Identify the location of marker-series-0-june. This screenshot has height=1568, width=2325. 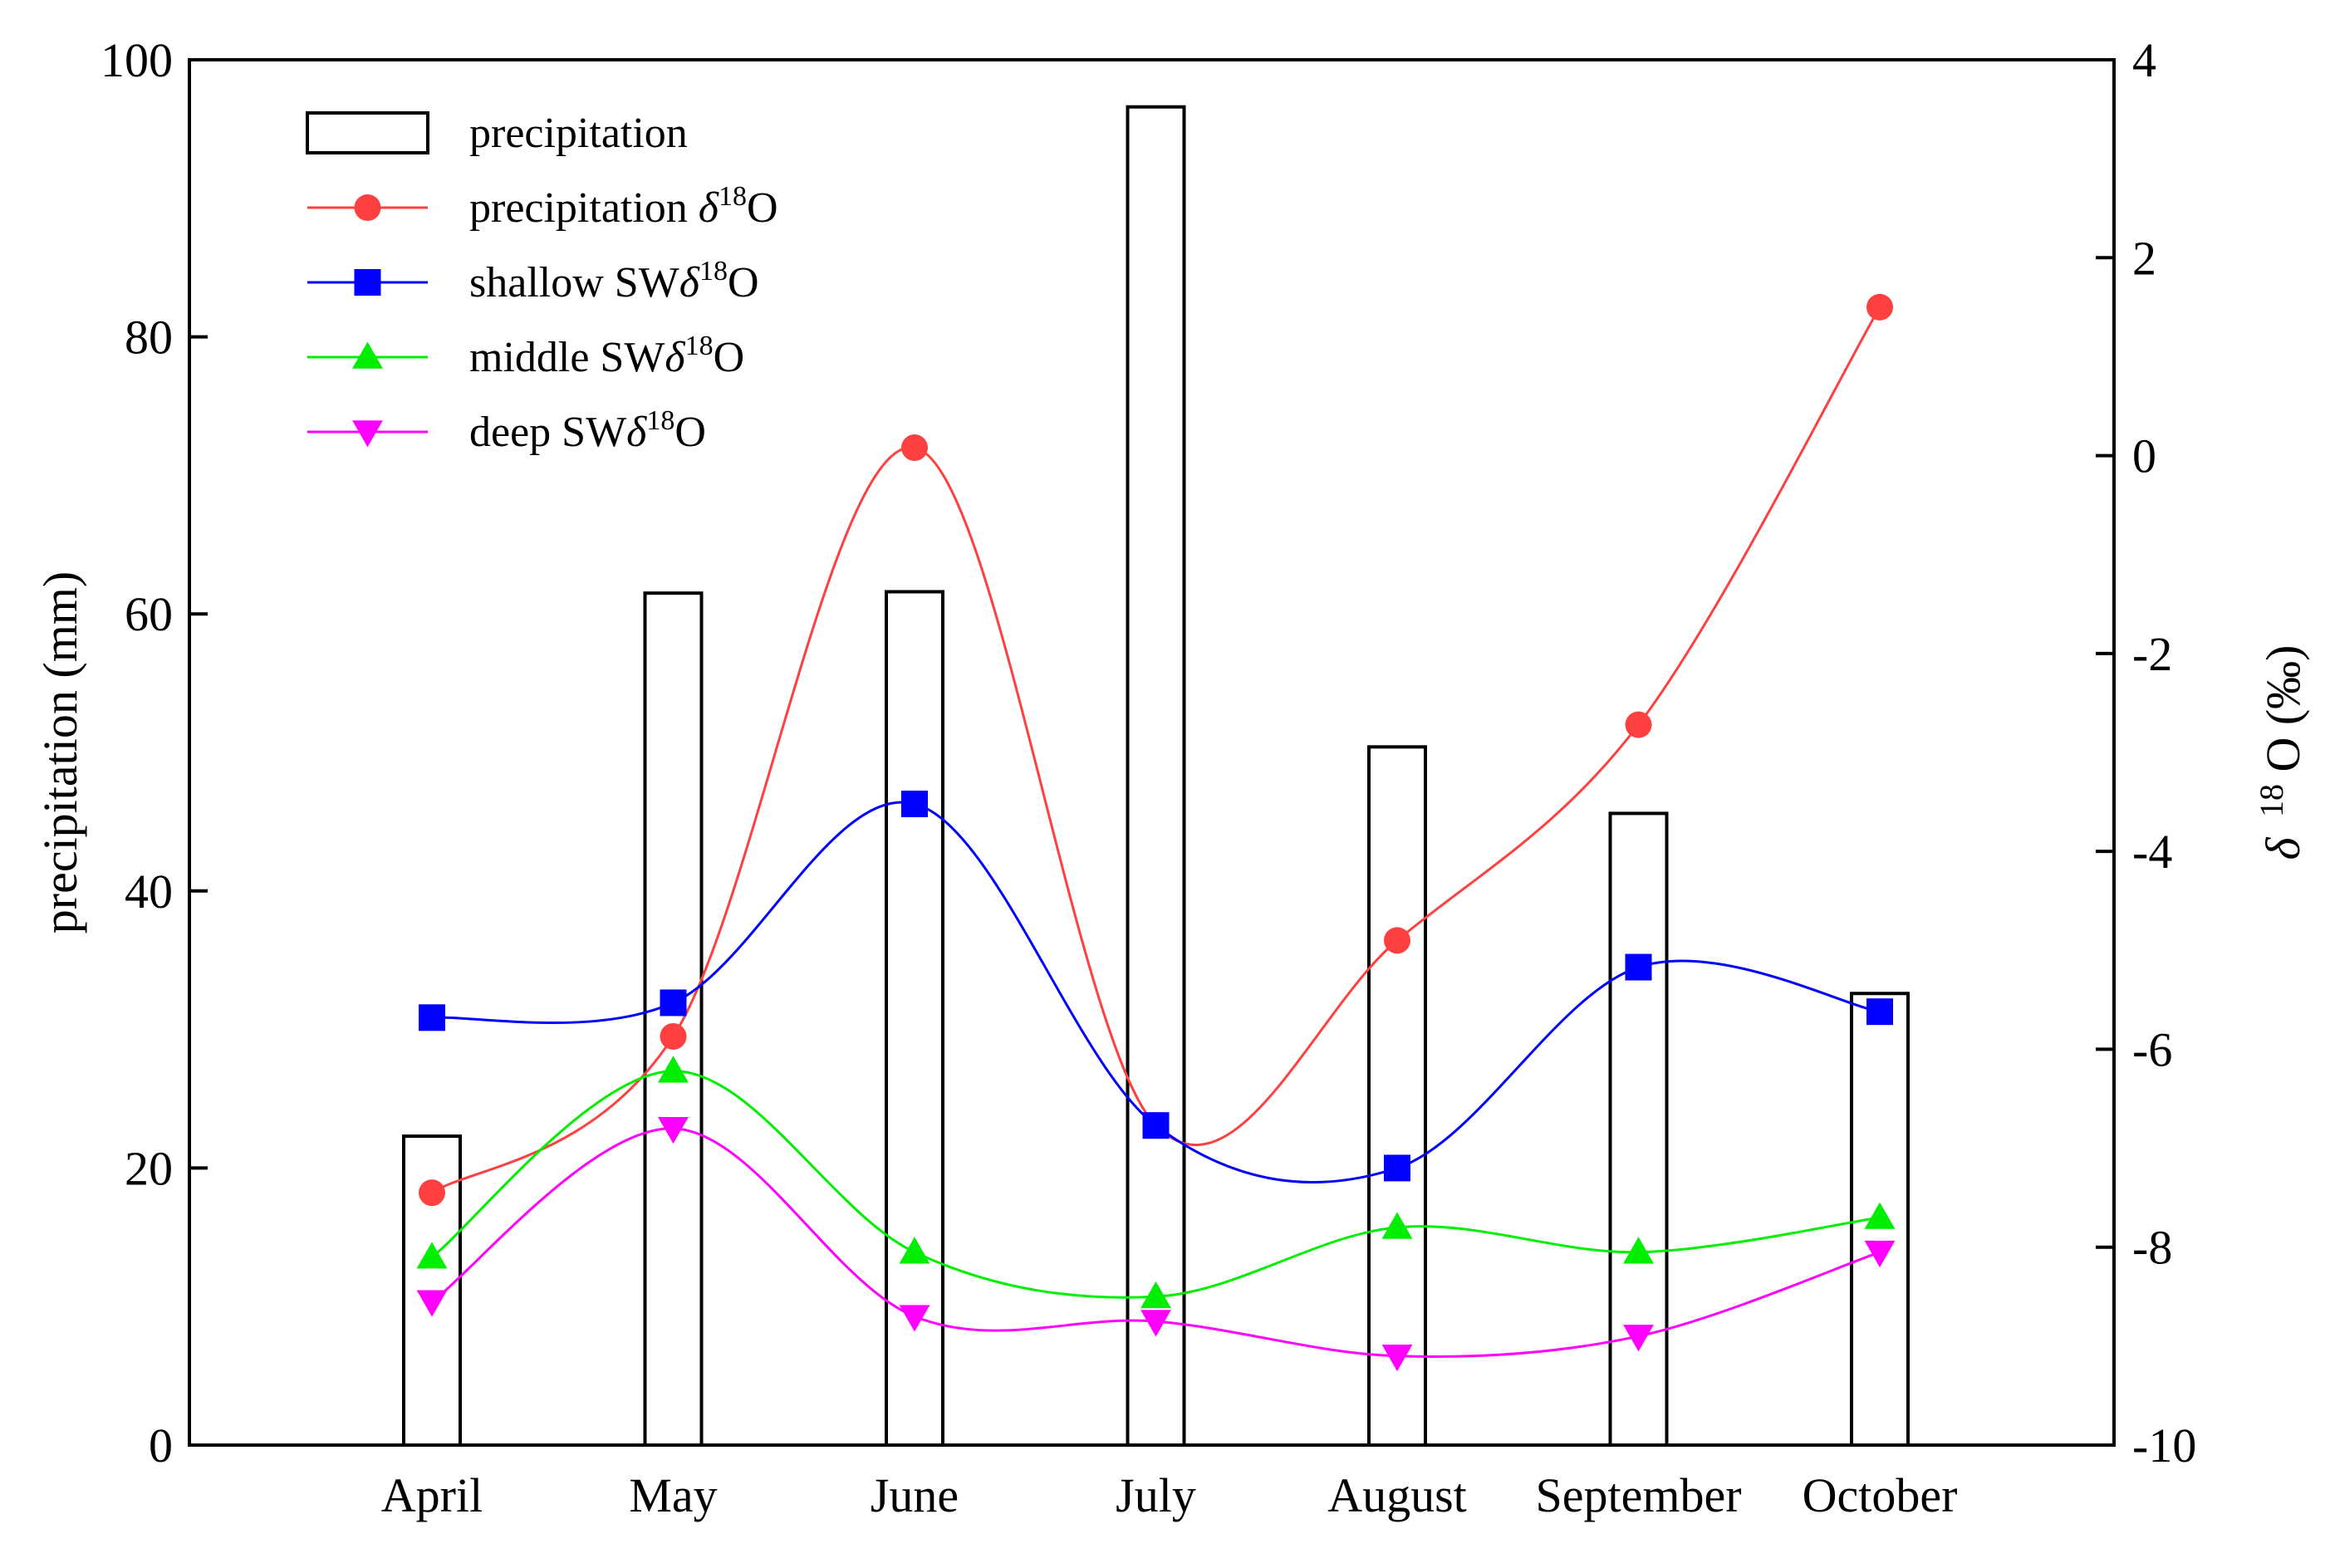
(914, 448).